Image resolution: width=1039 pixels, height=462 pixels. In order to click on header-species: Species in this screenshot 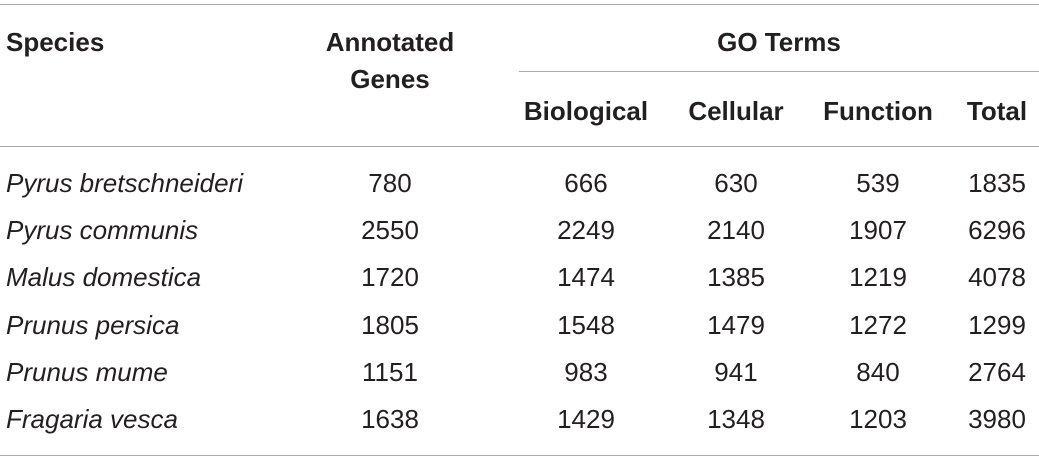, I will do `click(55, 42)`.